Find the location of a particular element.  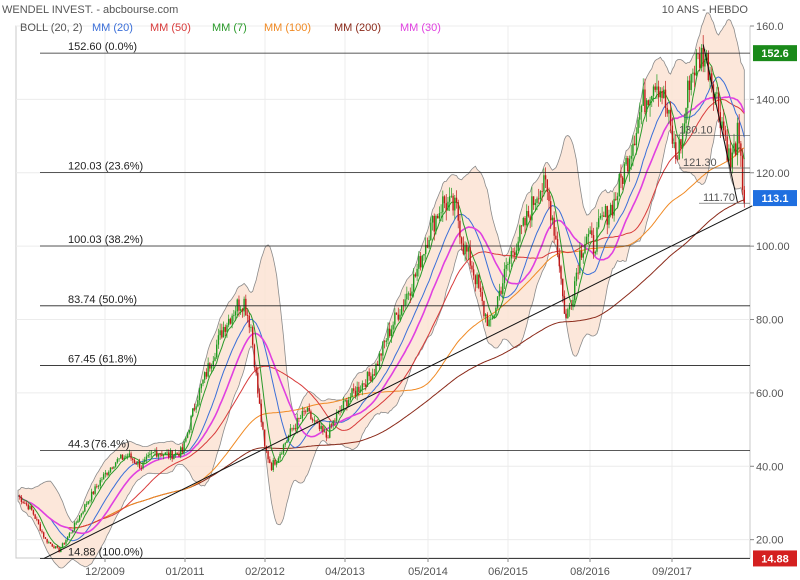

fib-level-label: 44.3 is located at coordinates (78, 444).